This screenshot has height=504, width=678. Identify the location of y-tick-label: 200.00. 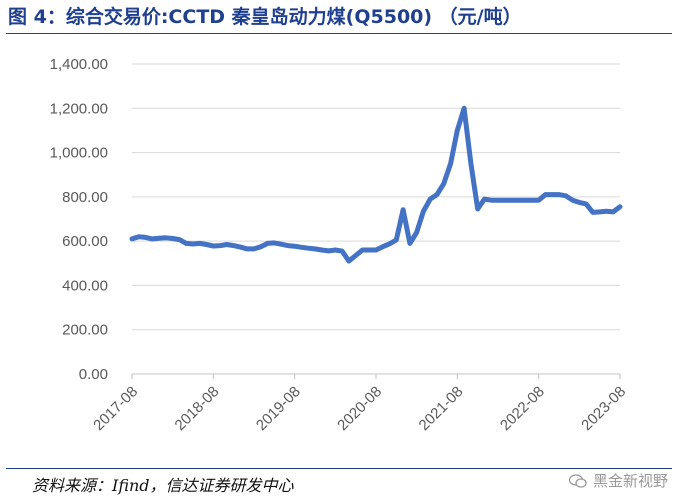
(85, 330).